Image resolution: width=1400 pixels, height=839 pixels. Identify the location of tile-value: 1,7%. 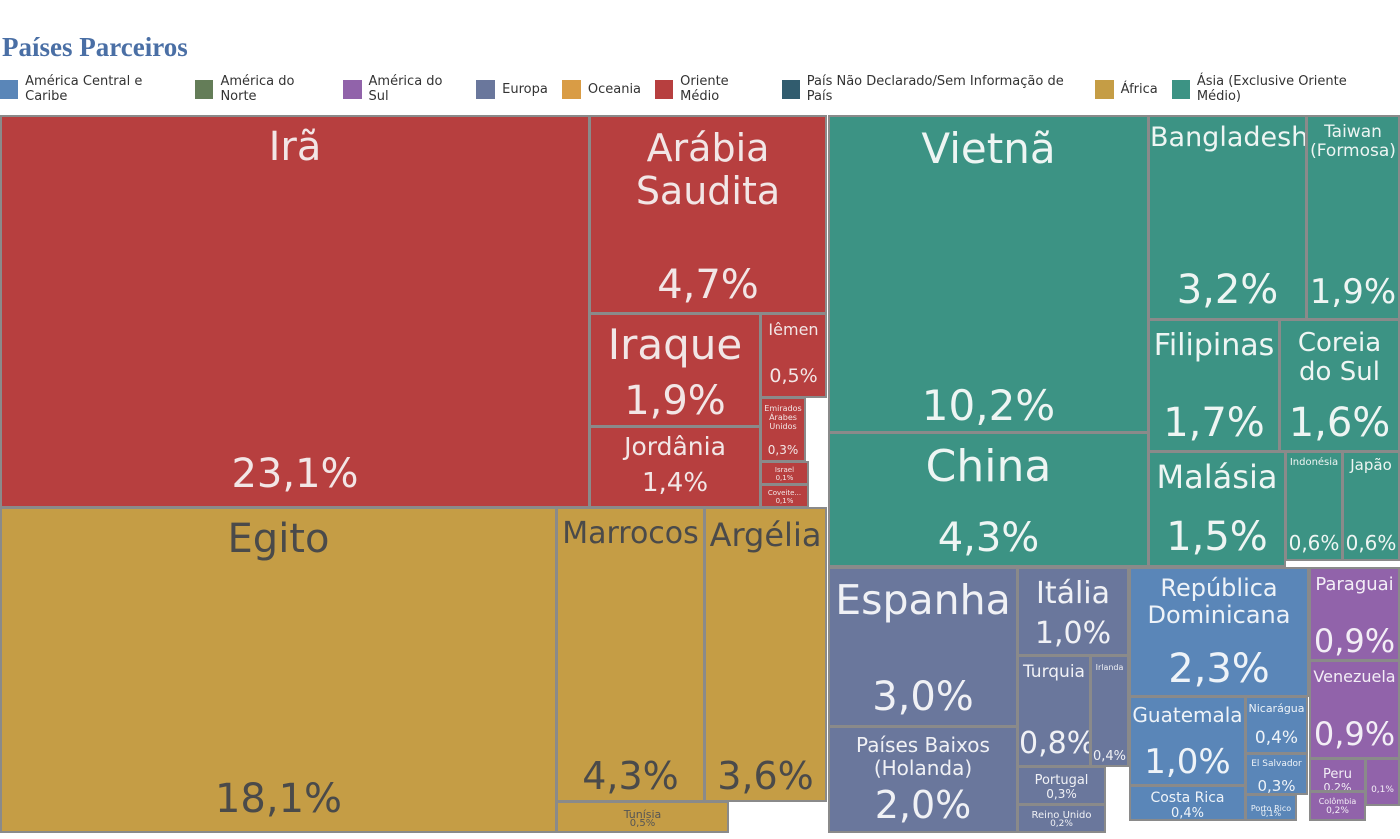
(1214, 423).